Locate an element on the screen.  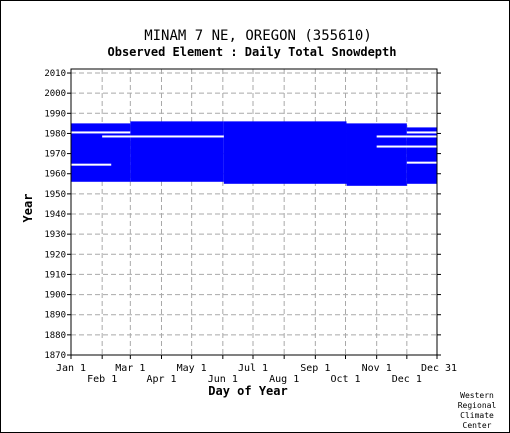
x-tick-label: Jul 1 is located at coordinates (253, 368).